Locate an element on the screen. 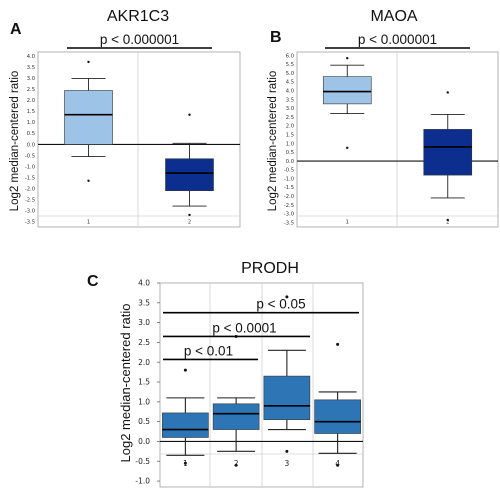  x-category-label: 3 is located at coordinates (286, 463).